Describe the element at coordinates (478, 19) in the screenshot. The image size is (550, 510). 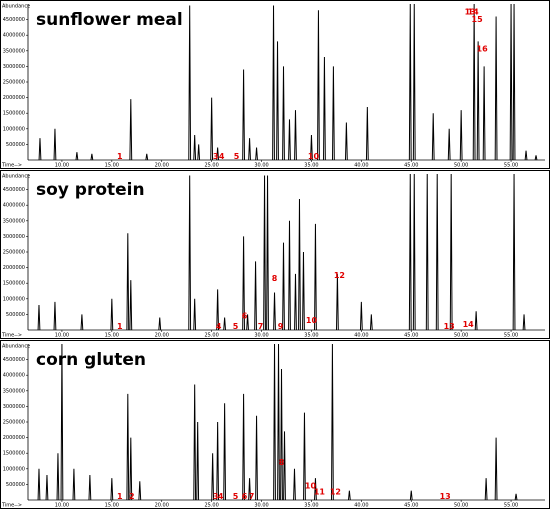
I see `peak-label: 15` at that location.